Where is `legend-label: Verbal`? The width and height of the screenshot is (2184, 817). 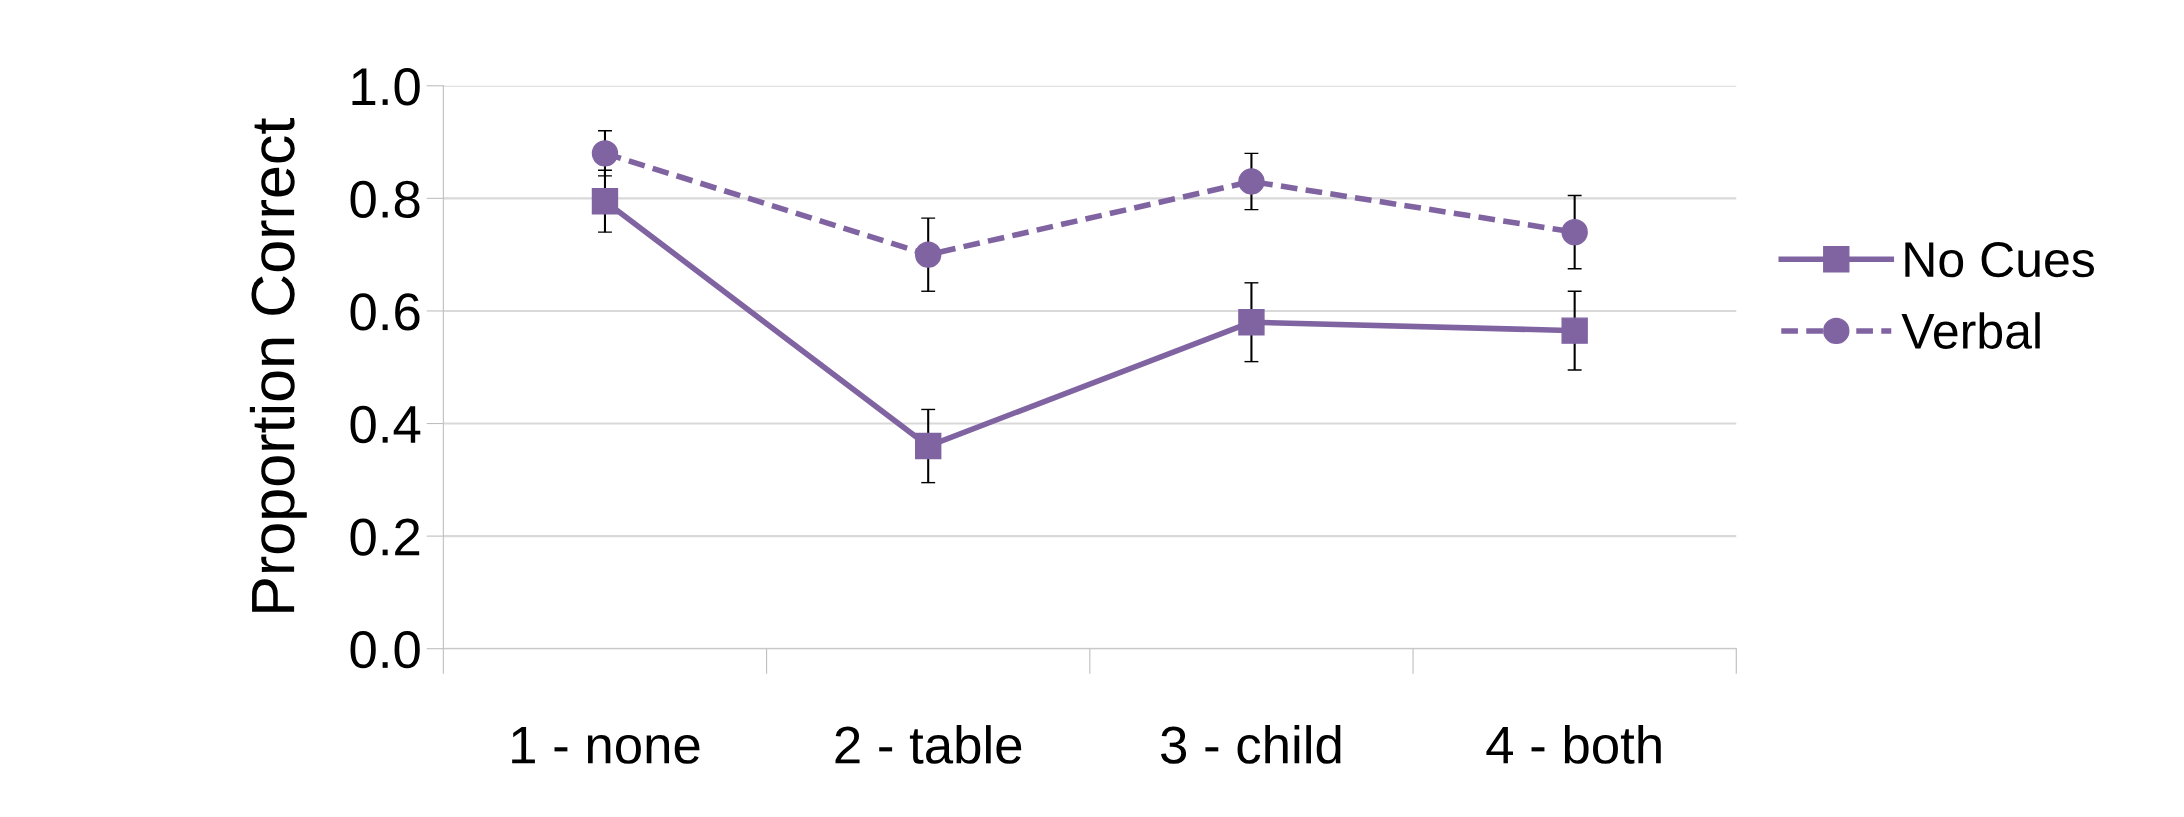 legend-label: Verbal is located at coordinates (1970, 330).